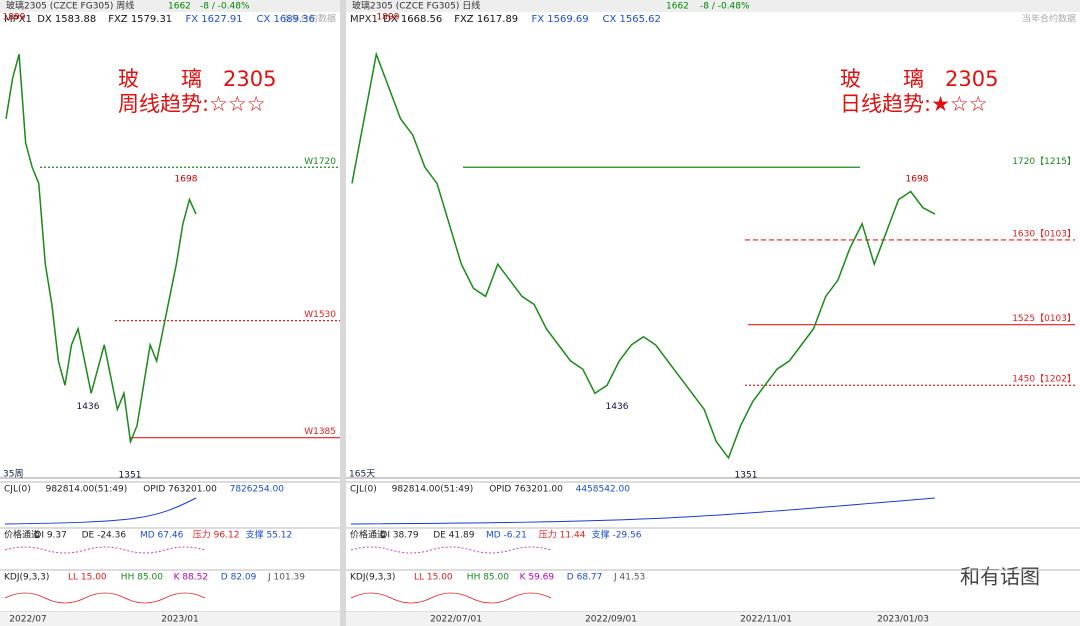  I want to click on level-label: W1720, so click(320, 162).